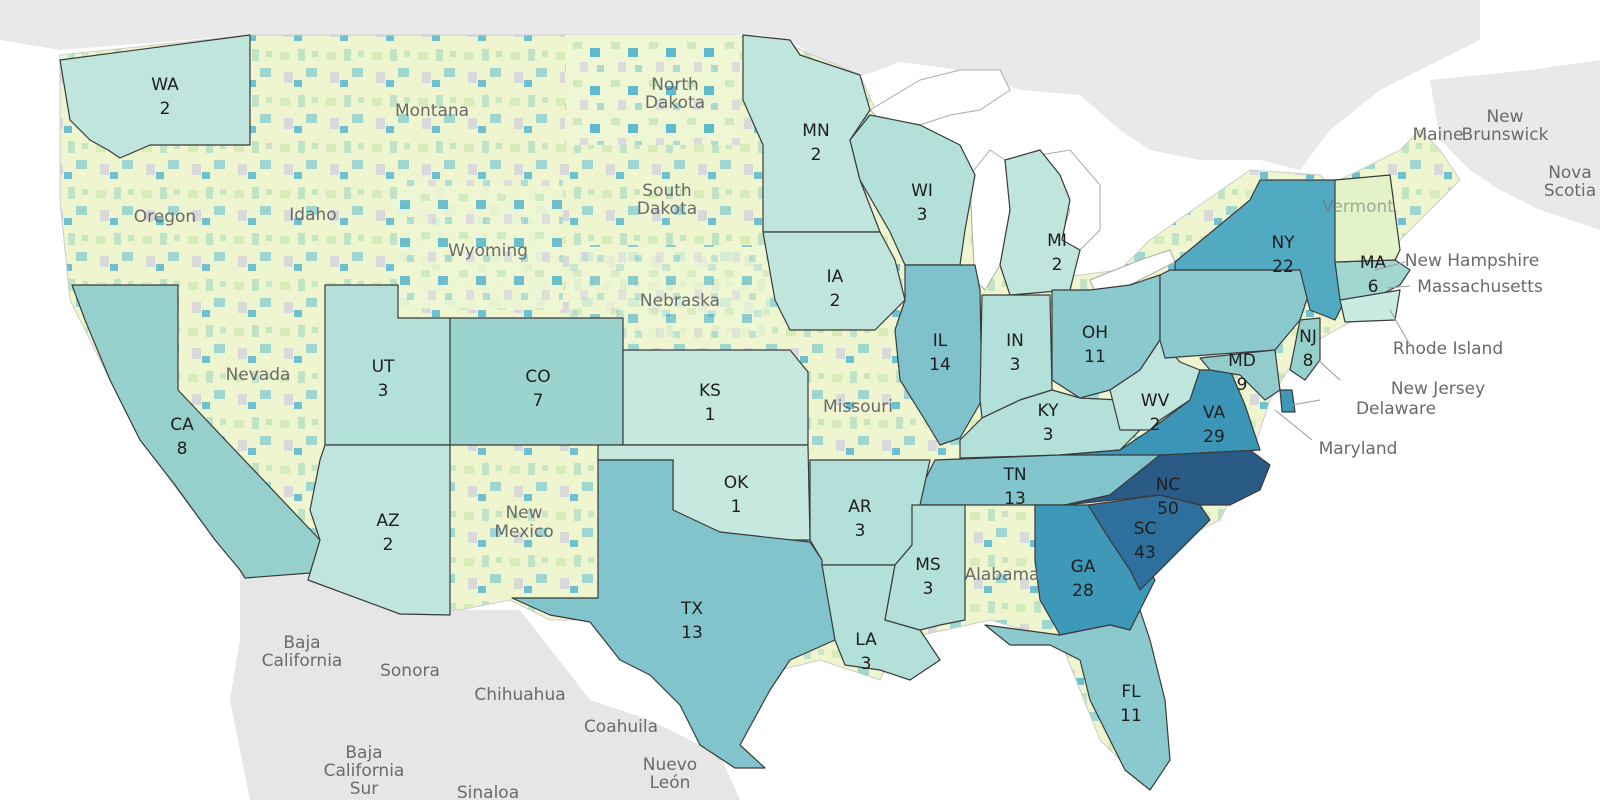 Image resolution: width=1600 pixels, height=800 pixels. I want to click on state-abbr: MI, so click(1057, 241).